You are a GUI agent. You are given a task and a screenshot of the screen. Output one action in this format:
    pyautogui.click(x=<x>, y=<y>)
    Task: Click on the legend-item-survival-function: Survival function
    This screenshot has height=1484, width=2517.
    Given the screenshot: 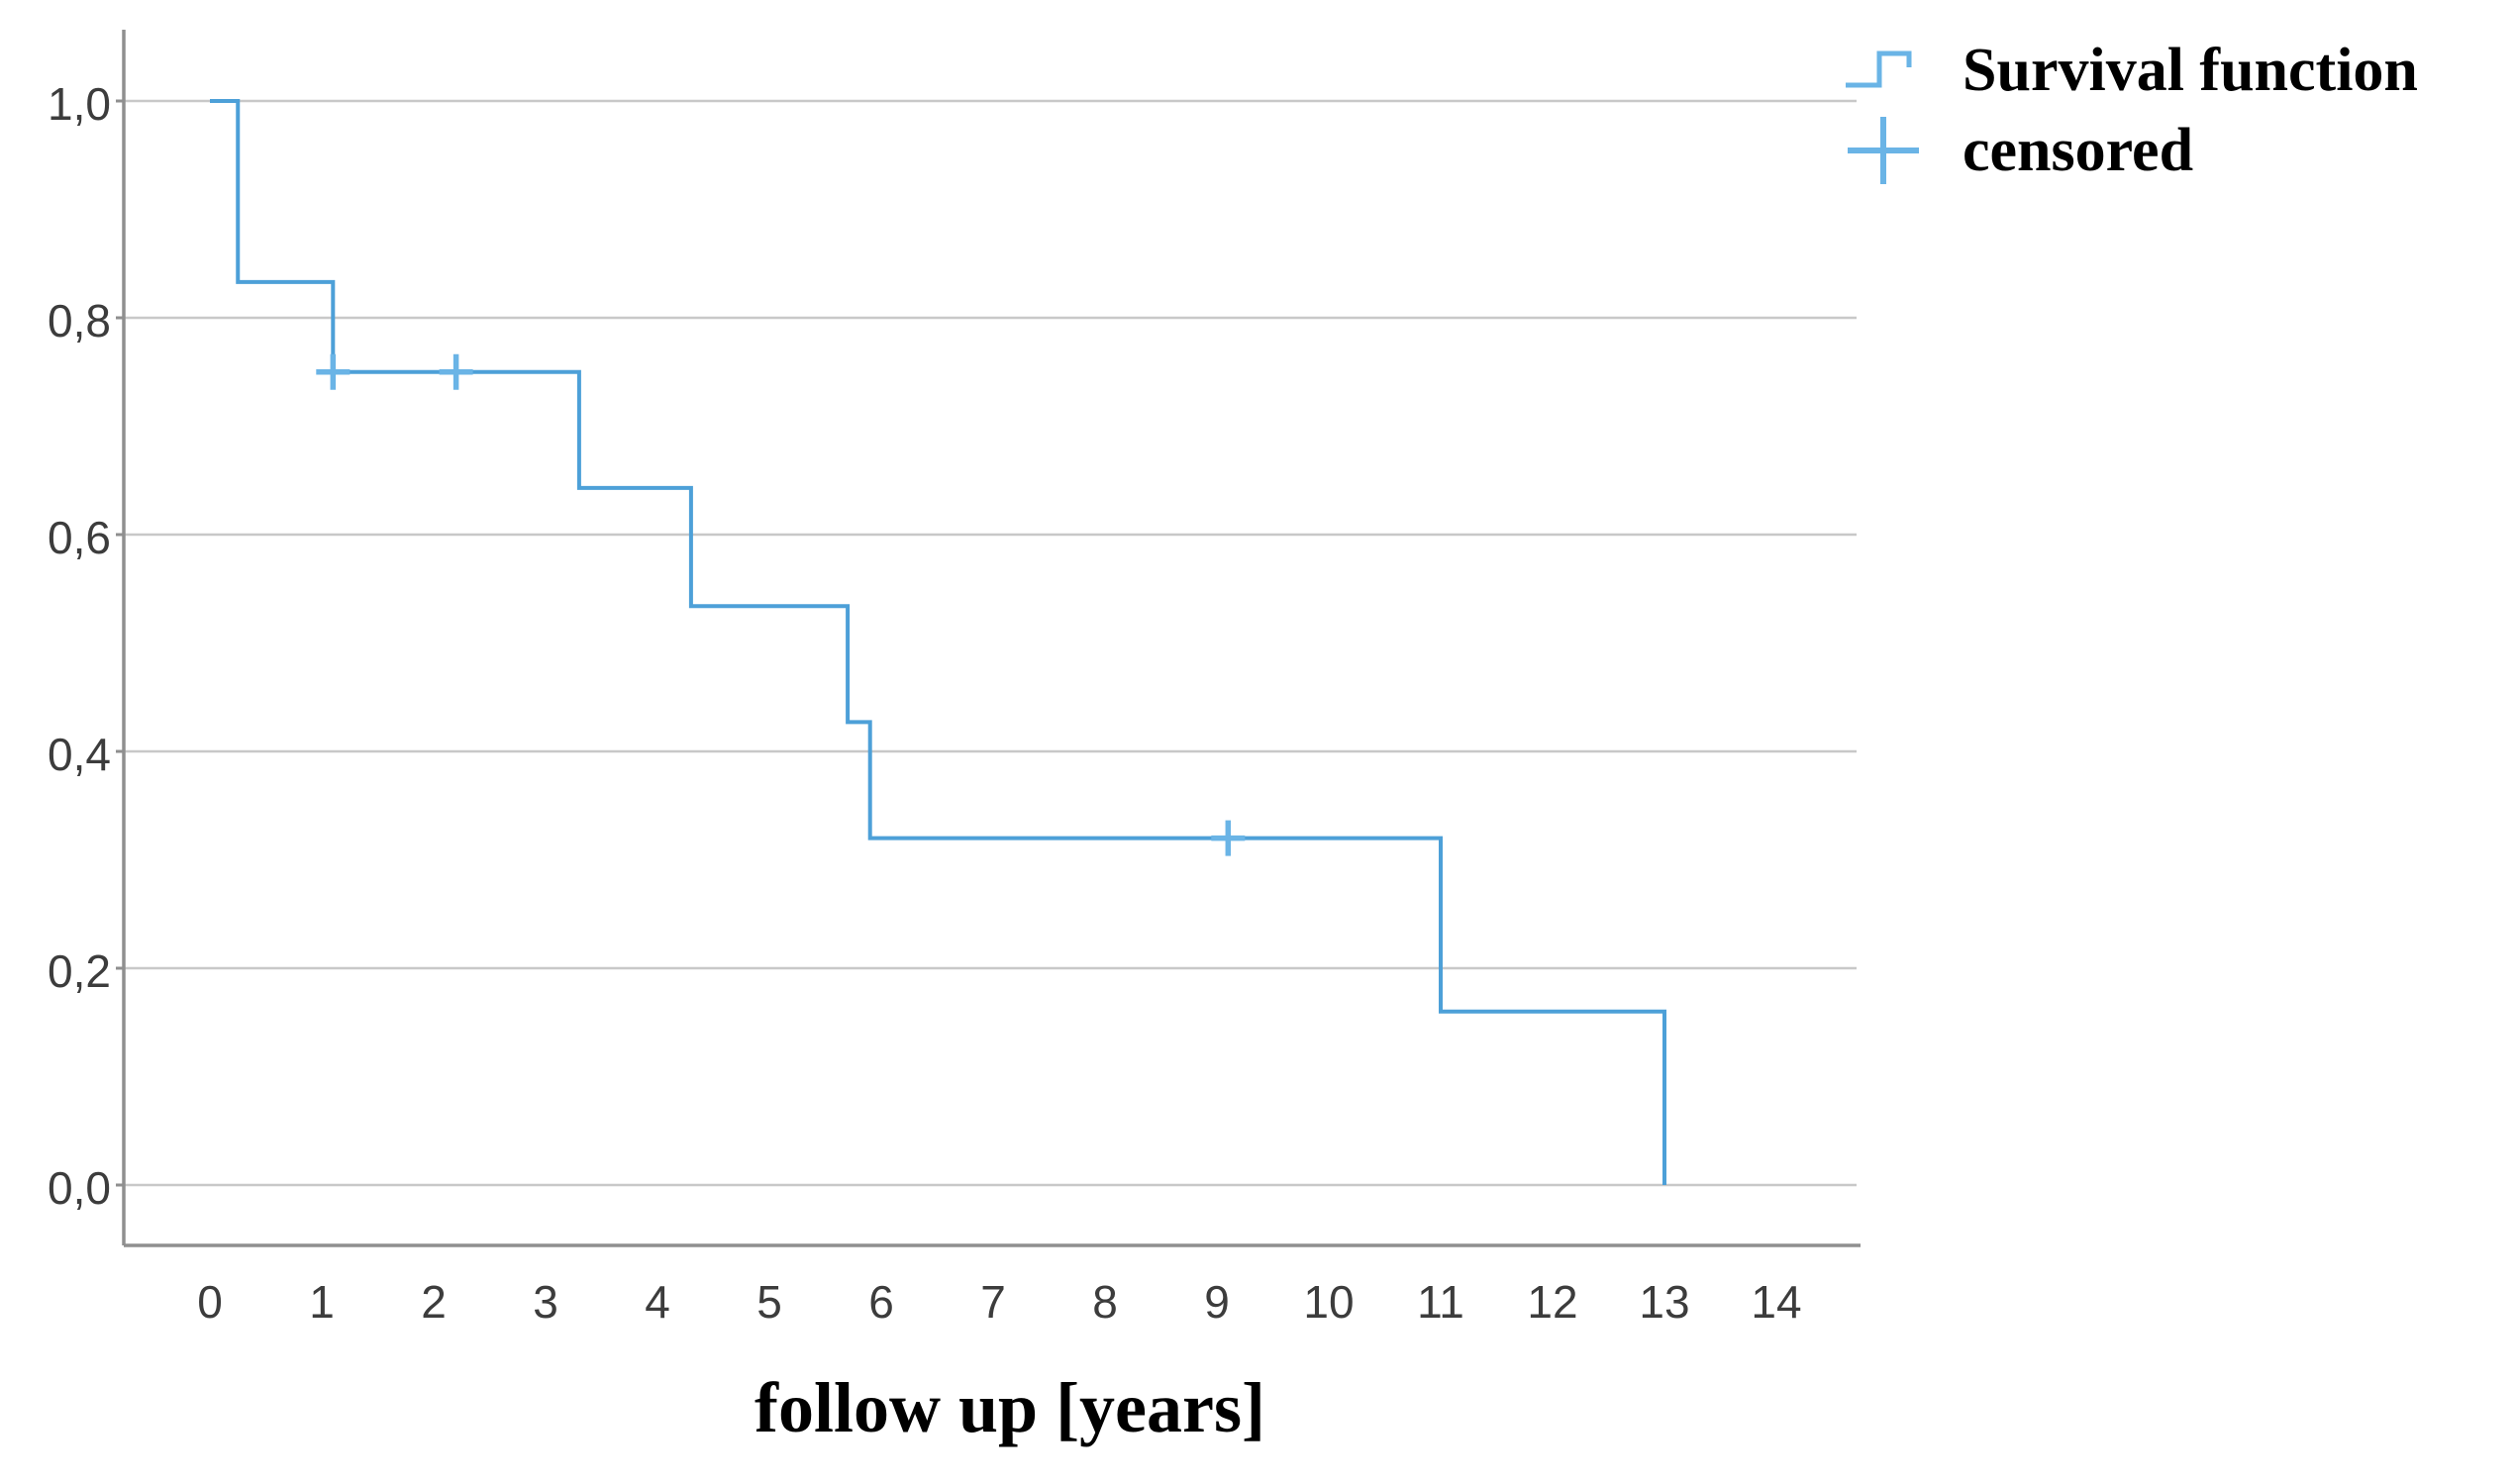 What is the action you would take?
    pyautogui.click(x=2131, y=70)
    